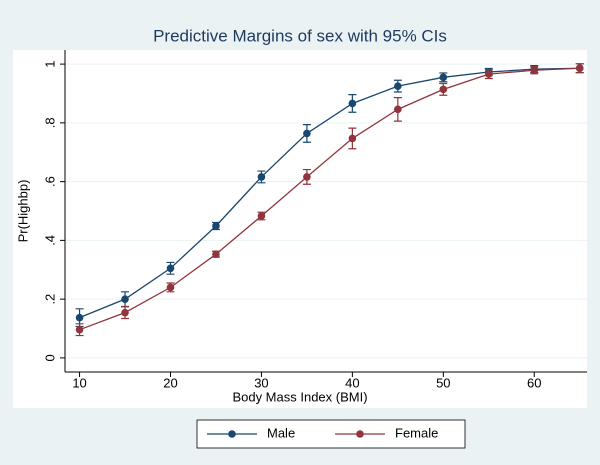  What do you see at coordinates (22, 211) in the screenshot?
I see `y-axis-label: Pr(Highbp)` at bounding box center [22, 211].